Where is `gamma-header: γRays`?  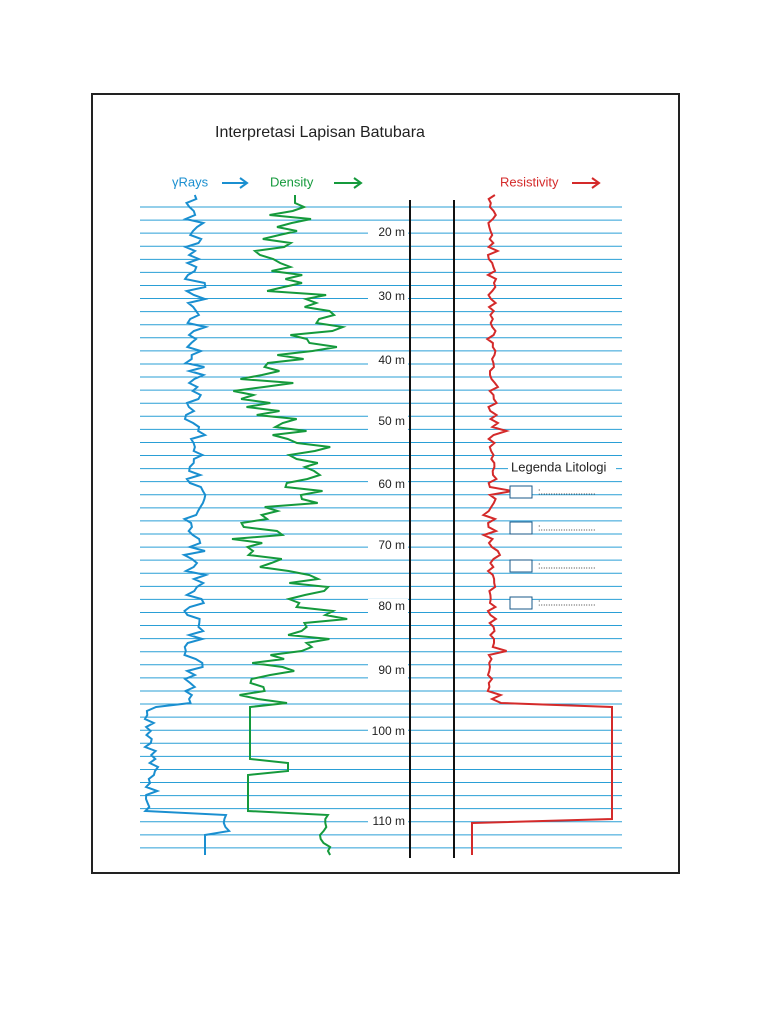 gamma-header: γRays is located at coordinates (190, 181).